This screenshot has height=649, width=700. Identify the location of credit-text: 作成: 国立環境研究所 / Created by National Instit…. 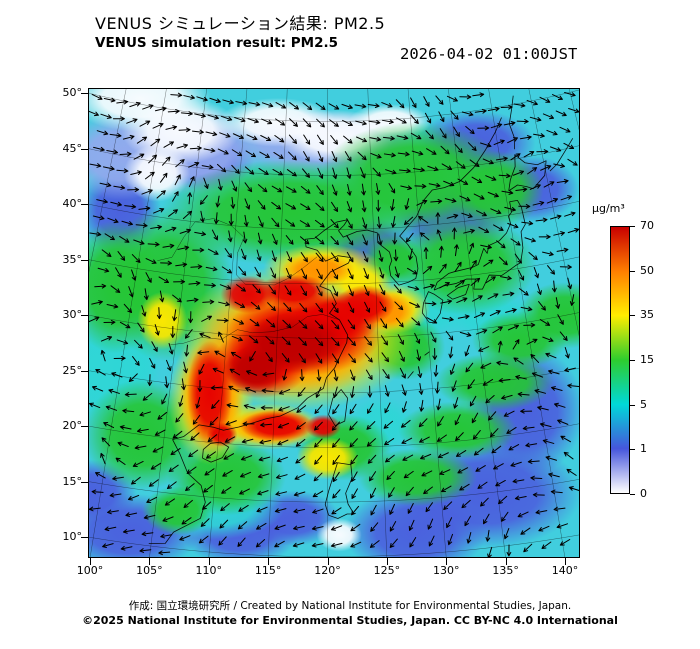
(350, 606).